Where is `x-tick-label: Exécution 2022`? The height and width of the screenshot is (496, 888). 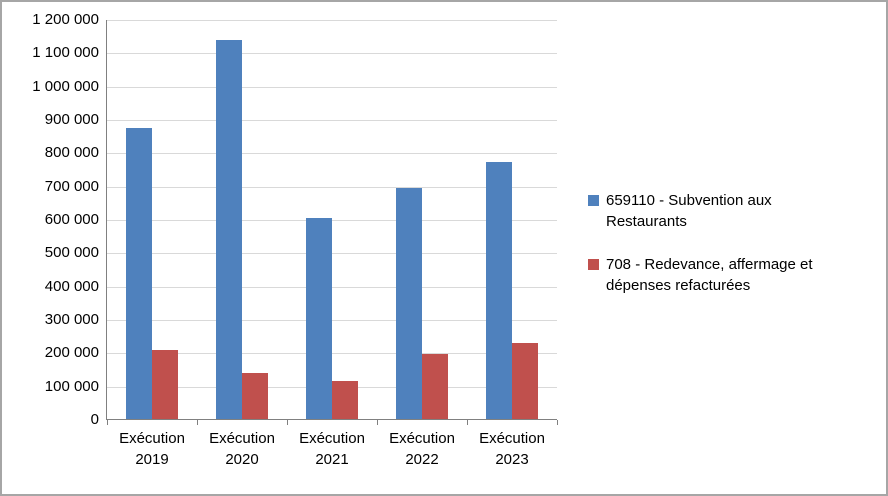
x-tick-label: Exécution 2022 is located at coordinates (422, 449).